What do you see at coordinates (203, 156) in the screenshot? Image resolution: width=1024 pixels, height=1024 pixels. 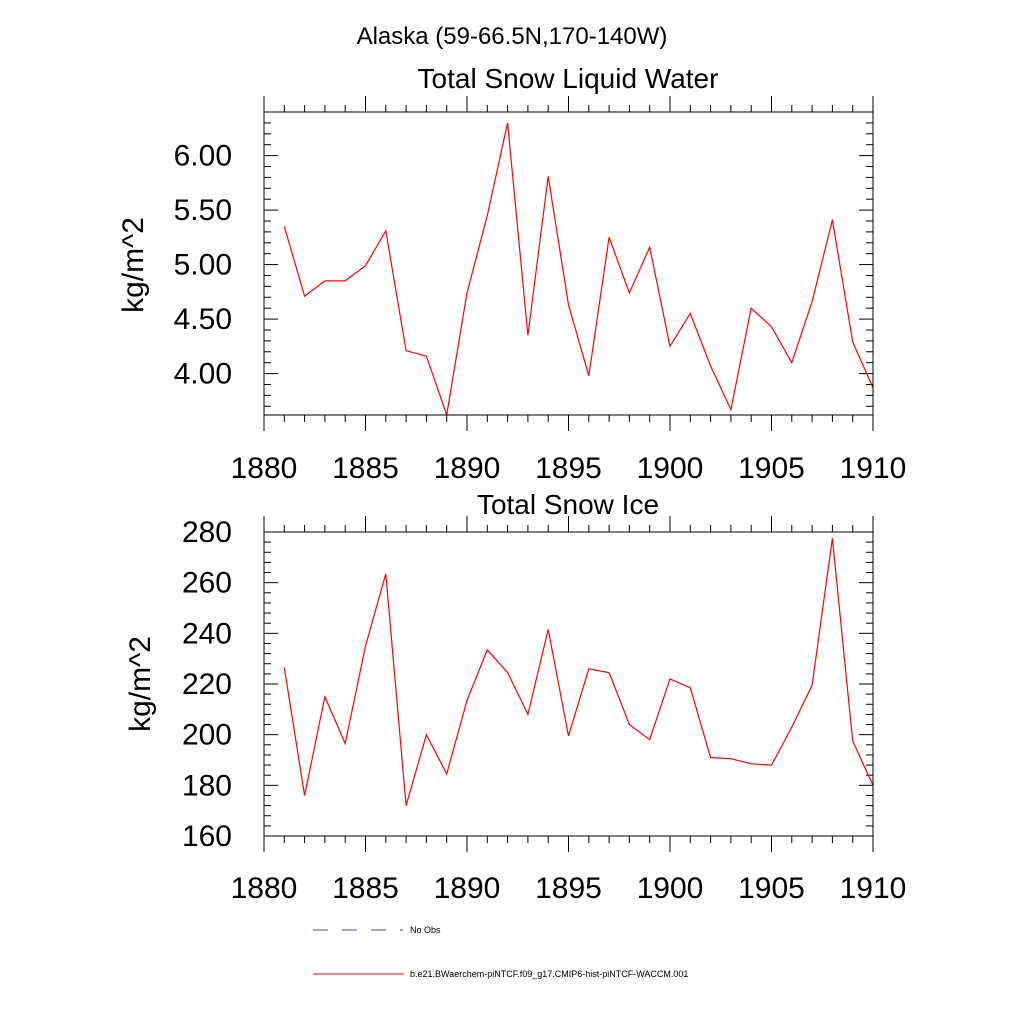 I see `y-tick-label: 6.00` at bounding box center [203, 156].